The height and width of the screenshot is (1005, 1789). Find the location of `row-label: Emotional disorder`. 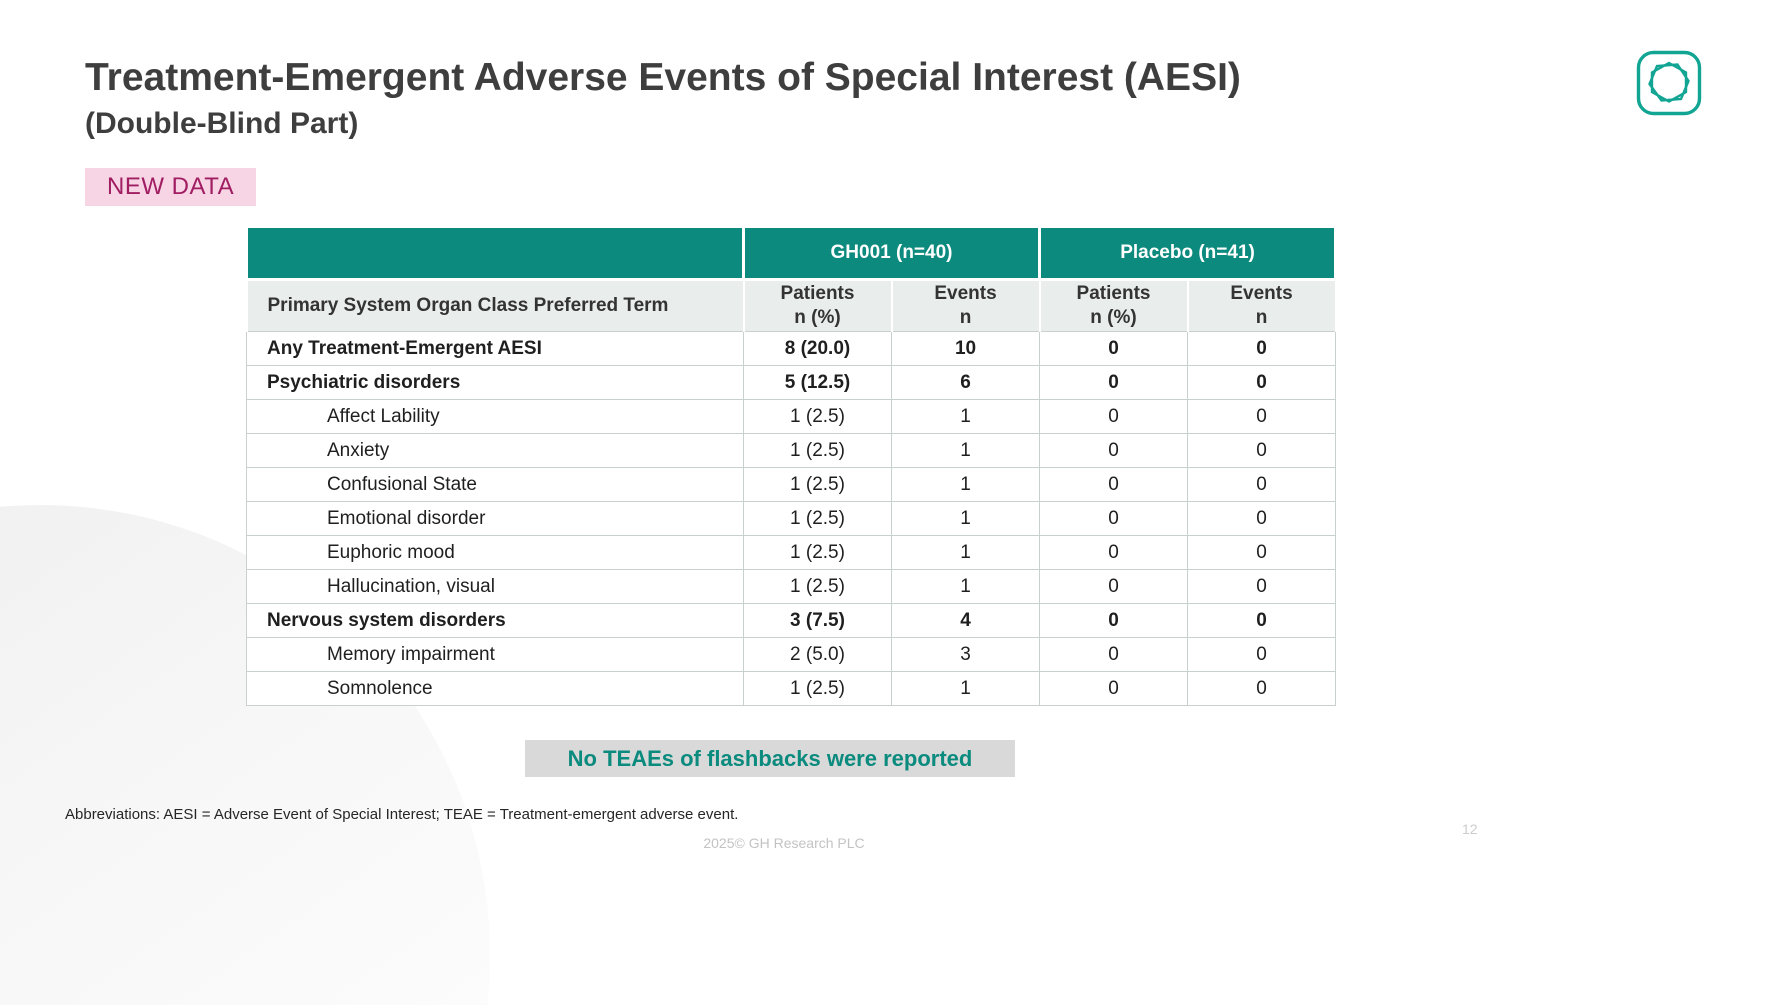

row-label: Emotional disorder is located at coordinates (495, 518).